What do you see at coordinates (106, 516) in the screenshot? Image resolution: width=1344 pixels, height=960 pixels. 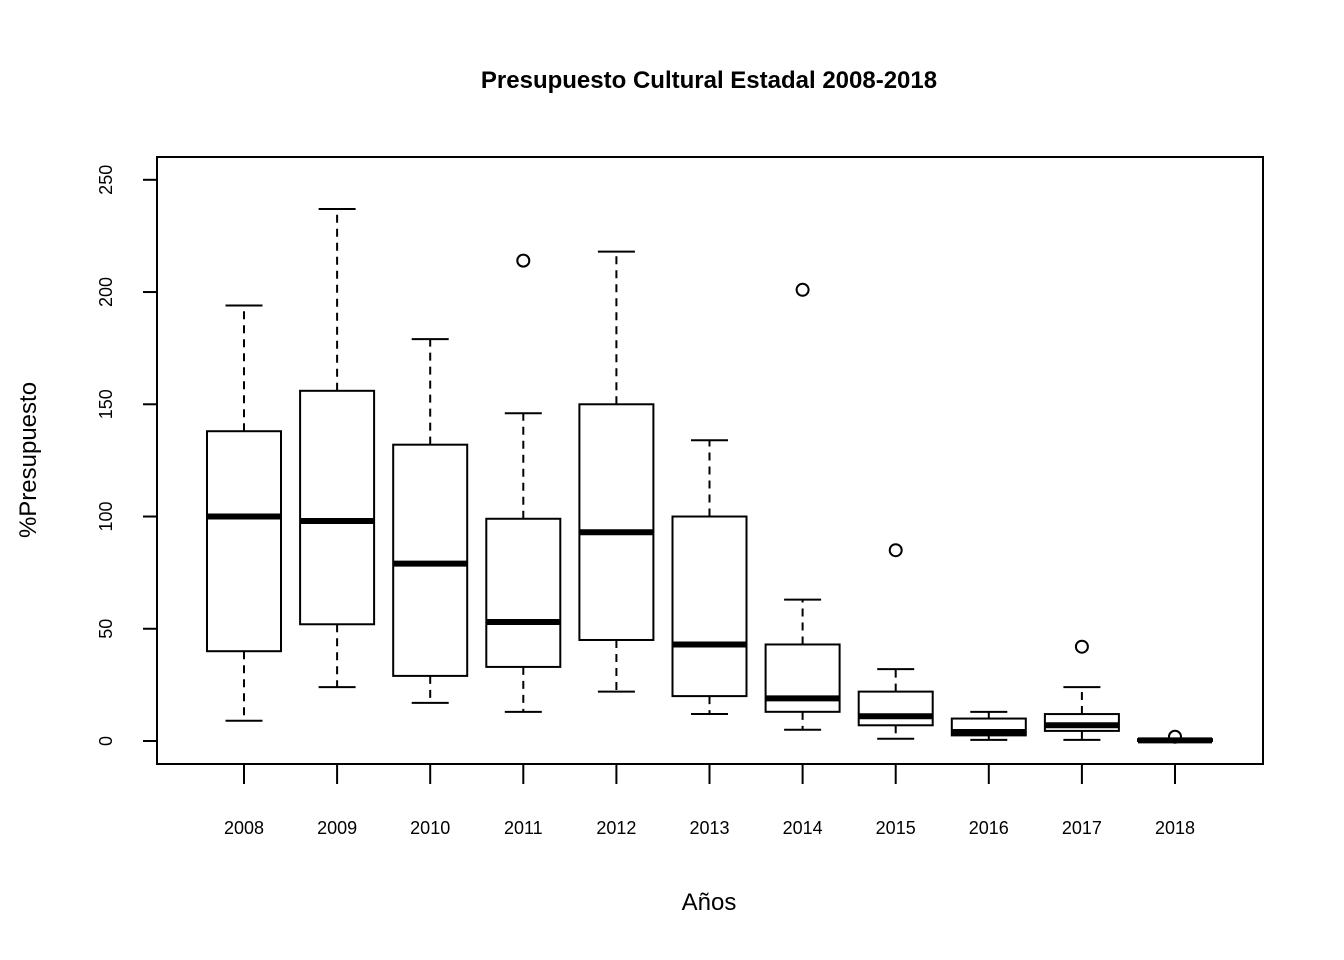 I see `y-tick-label: 100` at bounding box center [106, 516].